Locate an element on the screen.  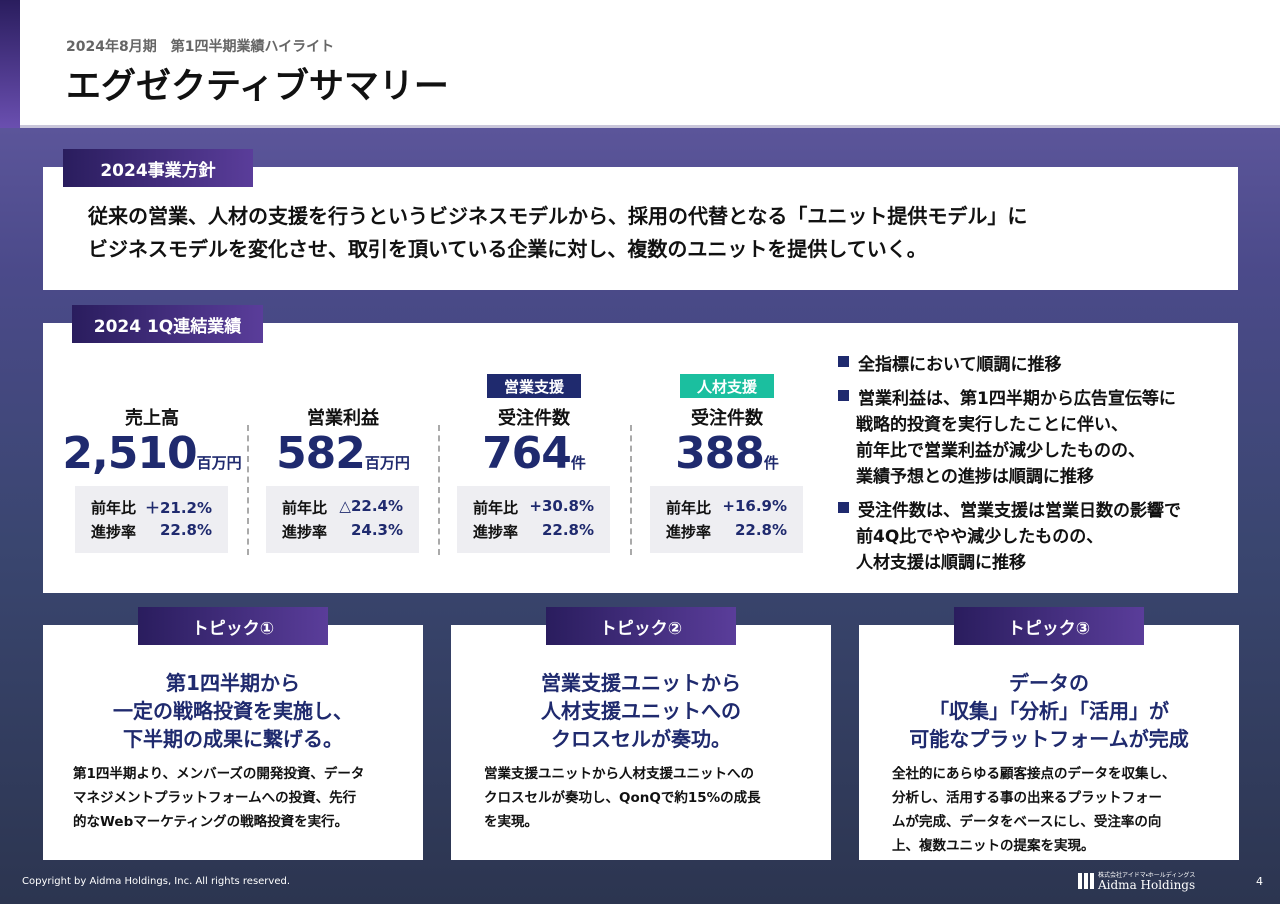
topic-body: ムが完成、データをベースにし、受注率の向 is located at coordinates (1027, 822).